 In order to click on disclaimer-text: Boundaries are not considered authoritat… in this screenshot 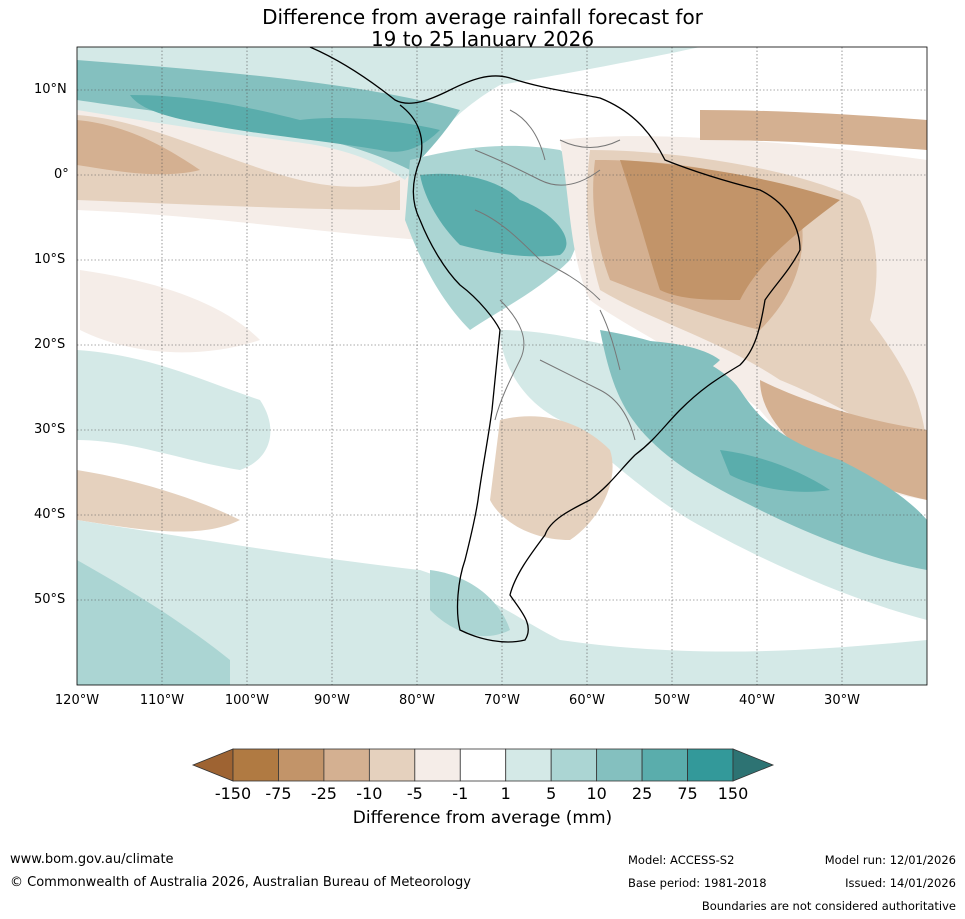, I will do `click(828, 906)`.